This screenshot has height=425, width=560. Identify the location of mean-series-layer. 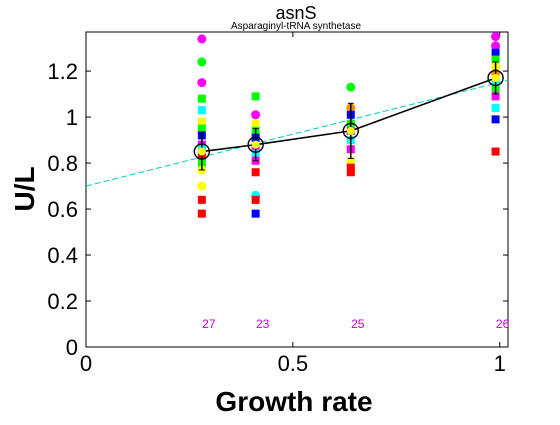
(348, 116).